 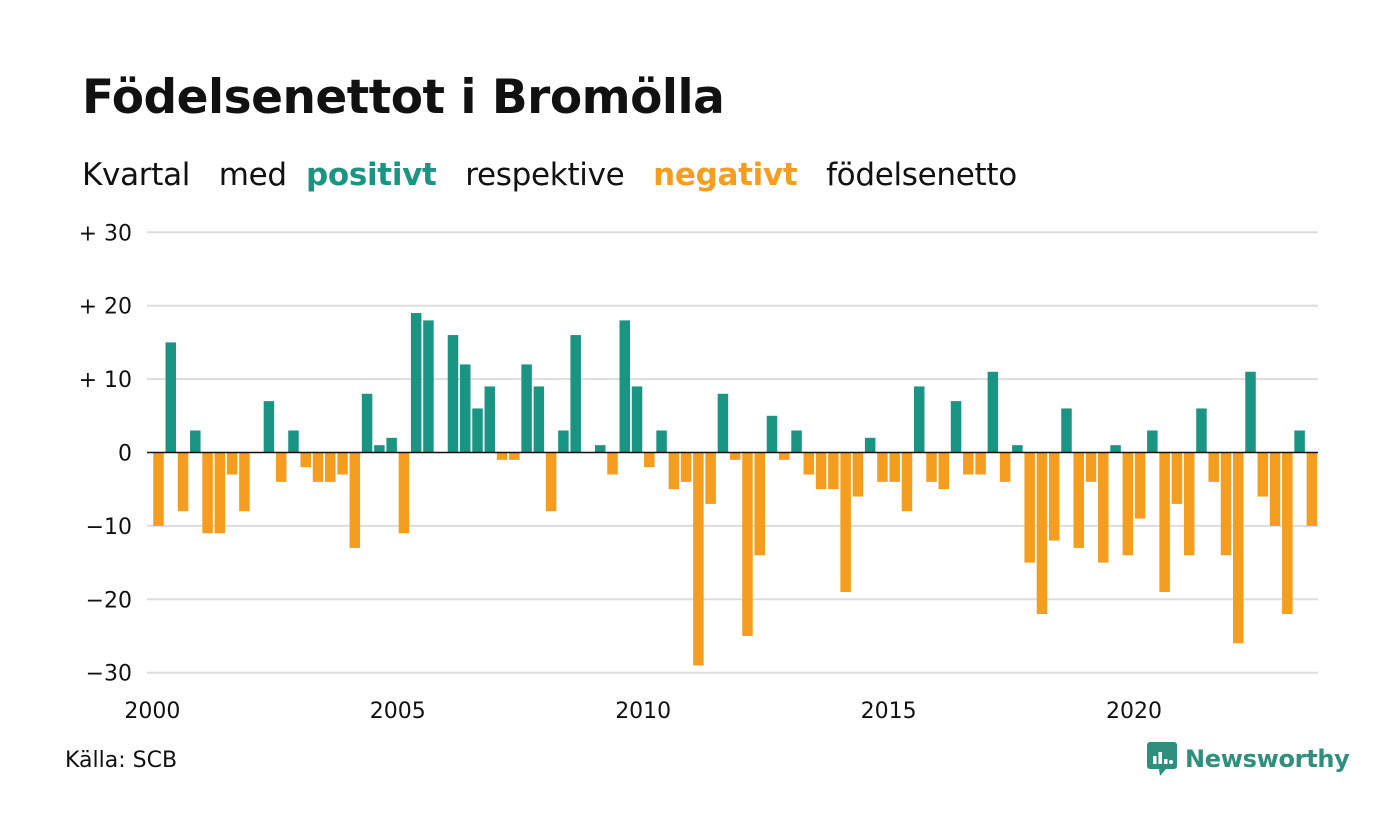 I want to click on subtitle-word-4: födelsenetto, so click(x=921, y=175).